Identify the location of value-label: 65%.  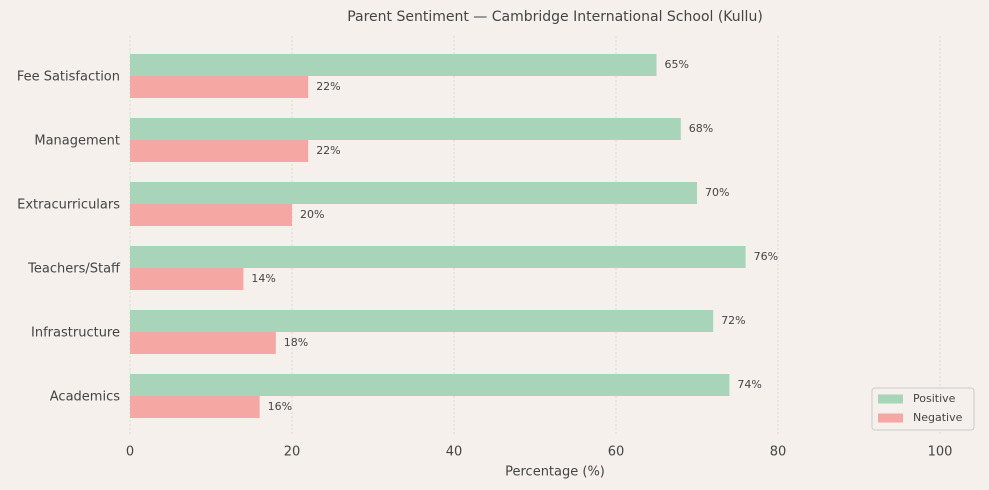
(677, 64).